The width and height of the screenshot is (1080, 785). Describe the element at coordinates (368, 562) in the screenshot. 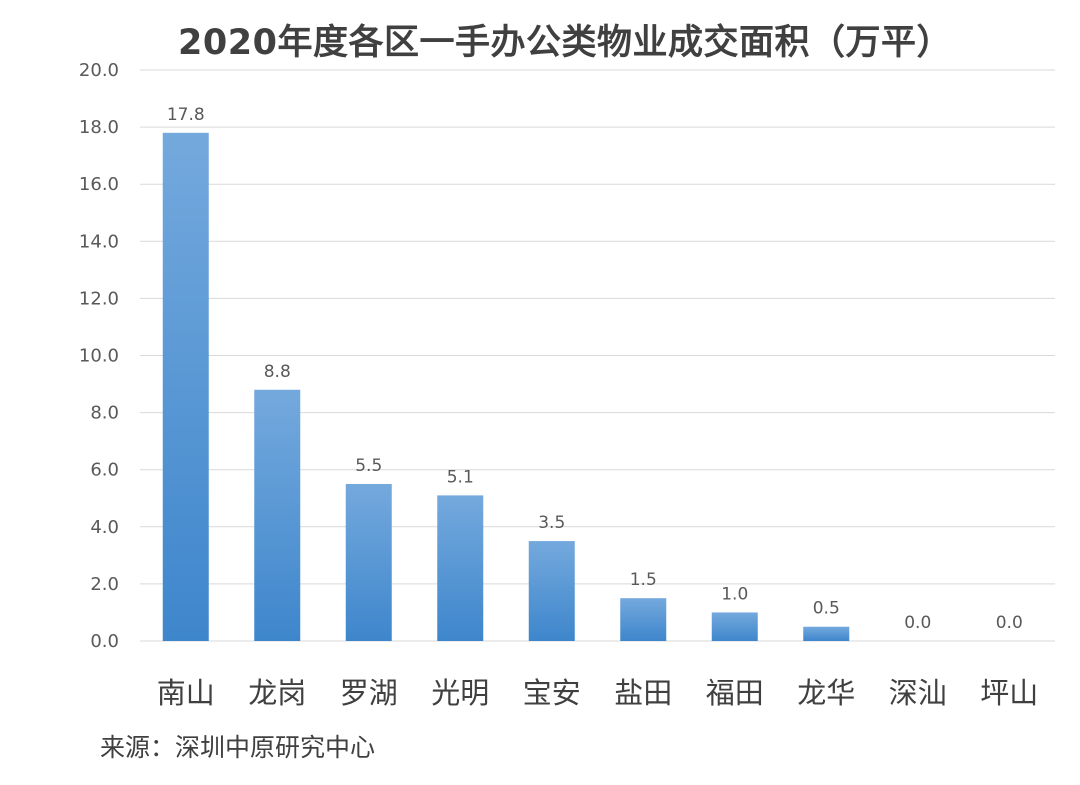

I see `bar-罗湖` at that location.